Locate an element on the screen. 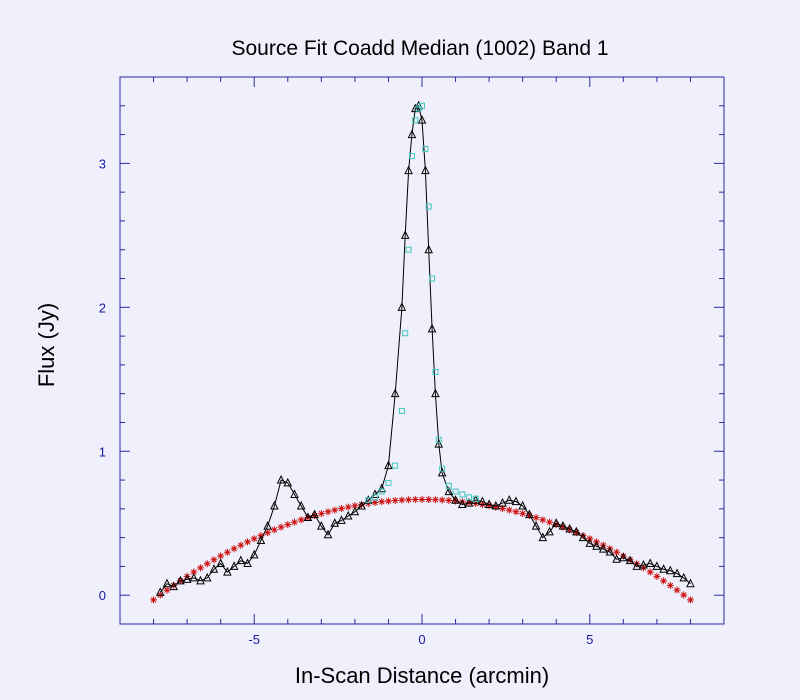 This screenshot has height=700, width=800. chart-title: Source Fit Coadd Median (1002) Band 1 is located at coordinates (419, 48).